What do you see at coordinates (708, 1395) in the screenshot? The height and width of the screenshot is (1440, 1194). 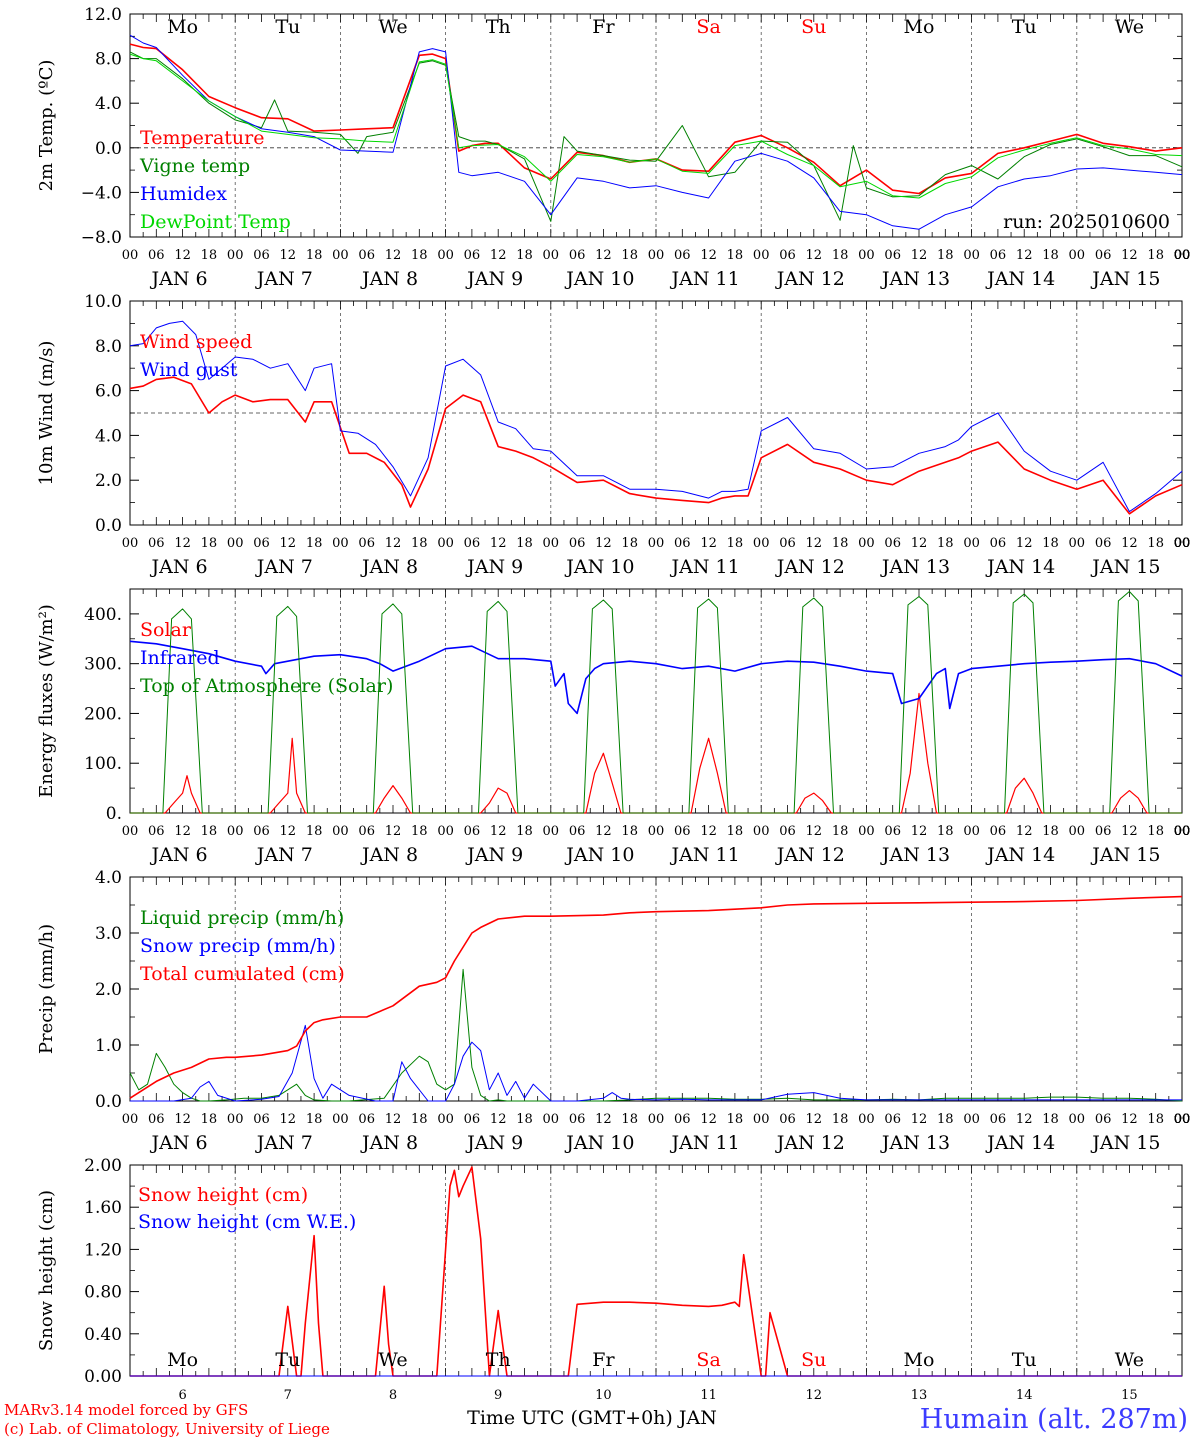 I see `day-number: 11` at bounding box center [708, 1395].